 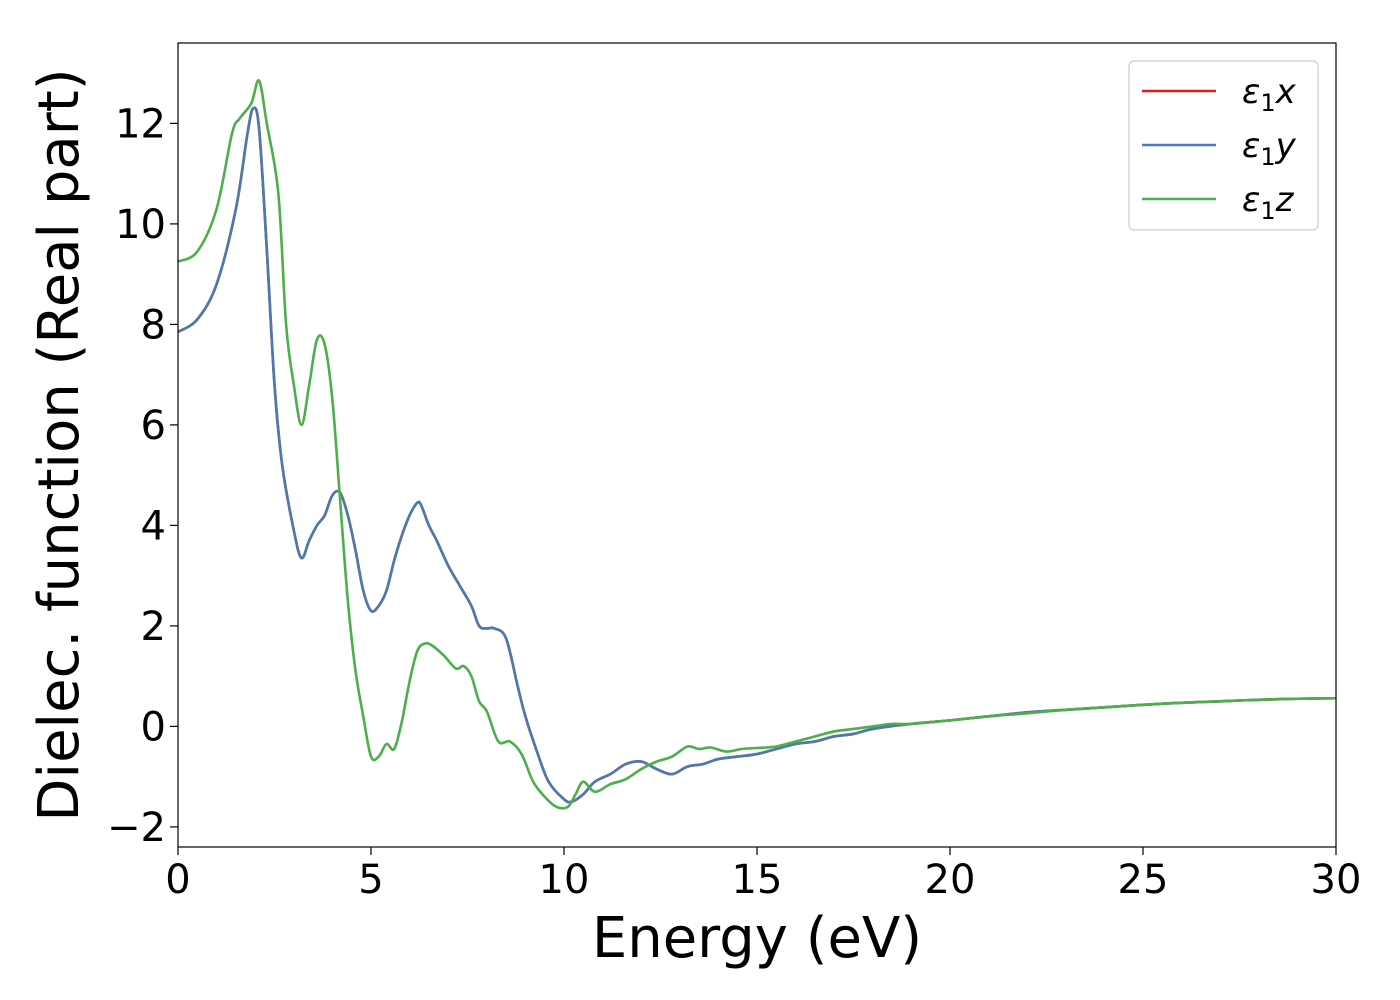 What do you see at coordinates (140, 124) in the screenshot?
I see `y-tick-label: 12` at bounding box center [140, 124].